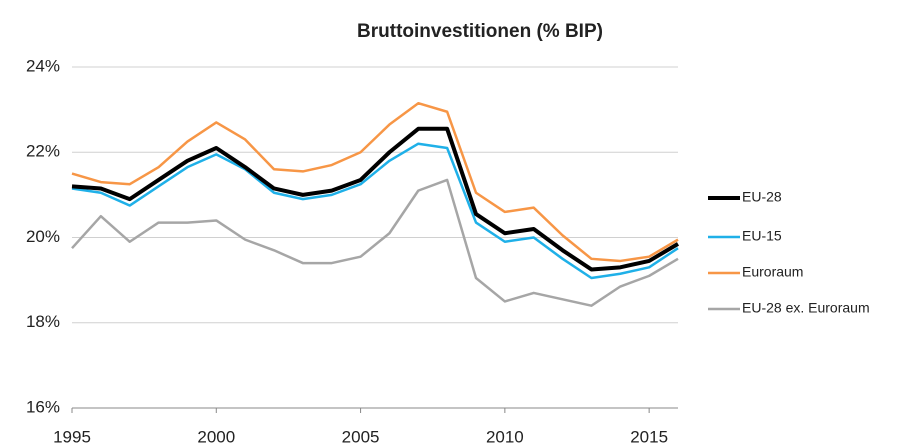 The height and width of the screenshot is (448, 912). I want to click on legend-label: Euroraum, so click(772, 272).